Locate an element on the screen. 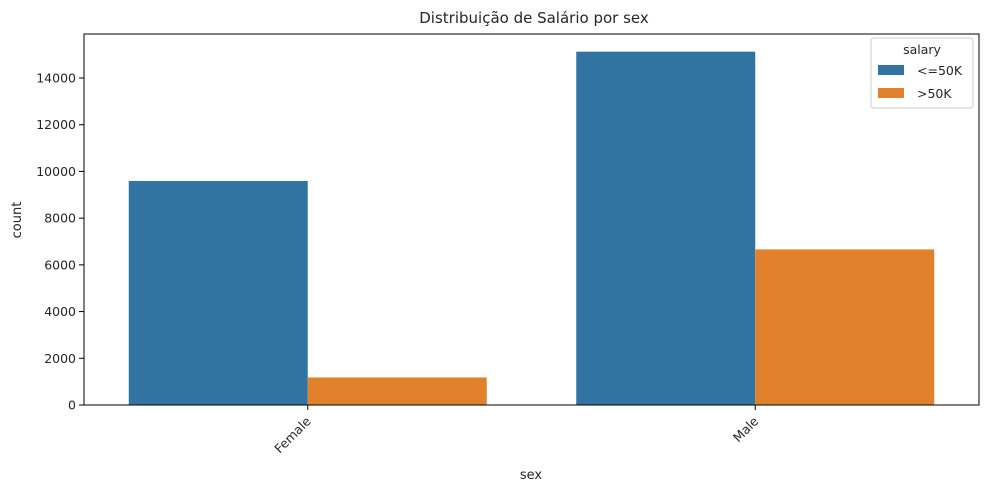 The image size is (989, 490). legend-label-gt50k: >50K is located at coordinates (934, 93).